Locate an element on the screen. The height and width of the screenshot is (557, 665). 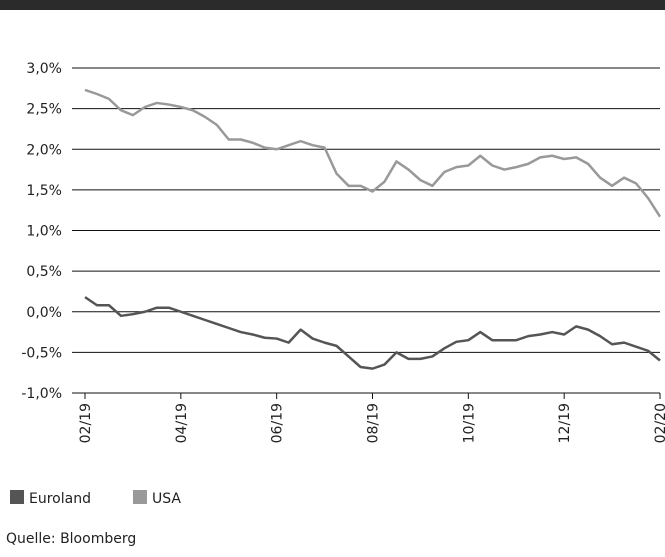
x-tick-label: 06/19 is located at coordinates (278, 423).